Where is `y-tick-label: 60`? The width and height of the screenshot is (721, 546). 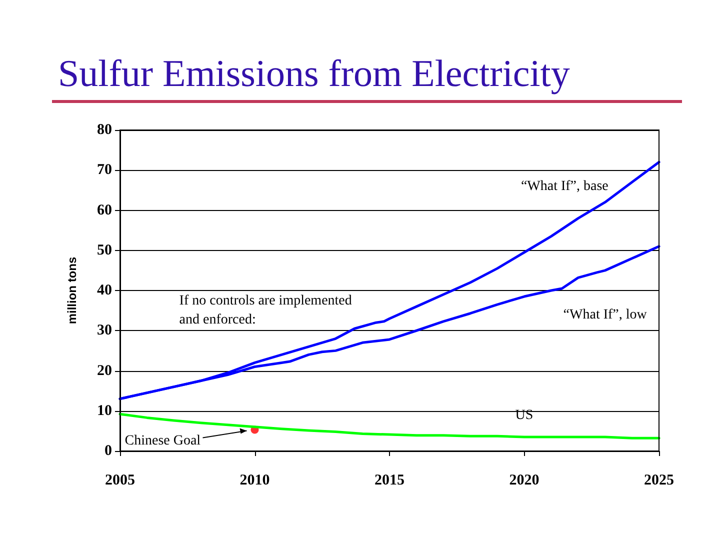 y-tick-label: 60 is located at coordinates (104, 210).